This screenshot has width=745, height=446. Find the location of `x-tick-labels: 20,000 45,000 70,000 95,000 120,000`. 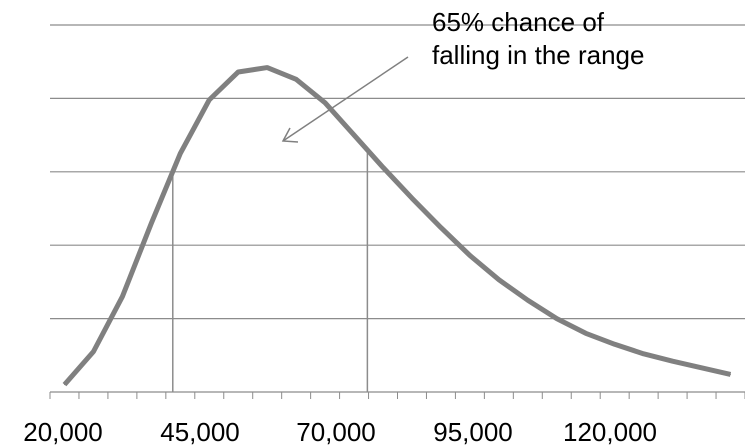

x-tick-labels: 20,000 45,000 70,000 95,000 120,000 is located at coordinates (340, 431).